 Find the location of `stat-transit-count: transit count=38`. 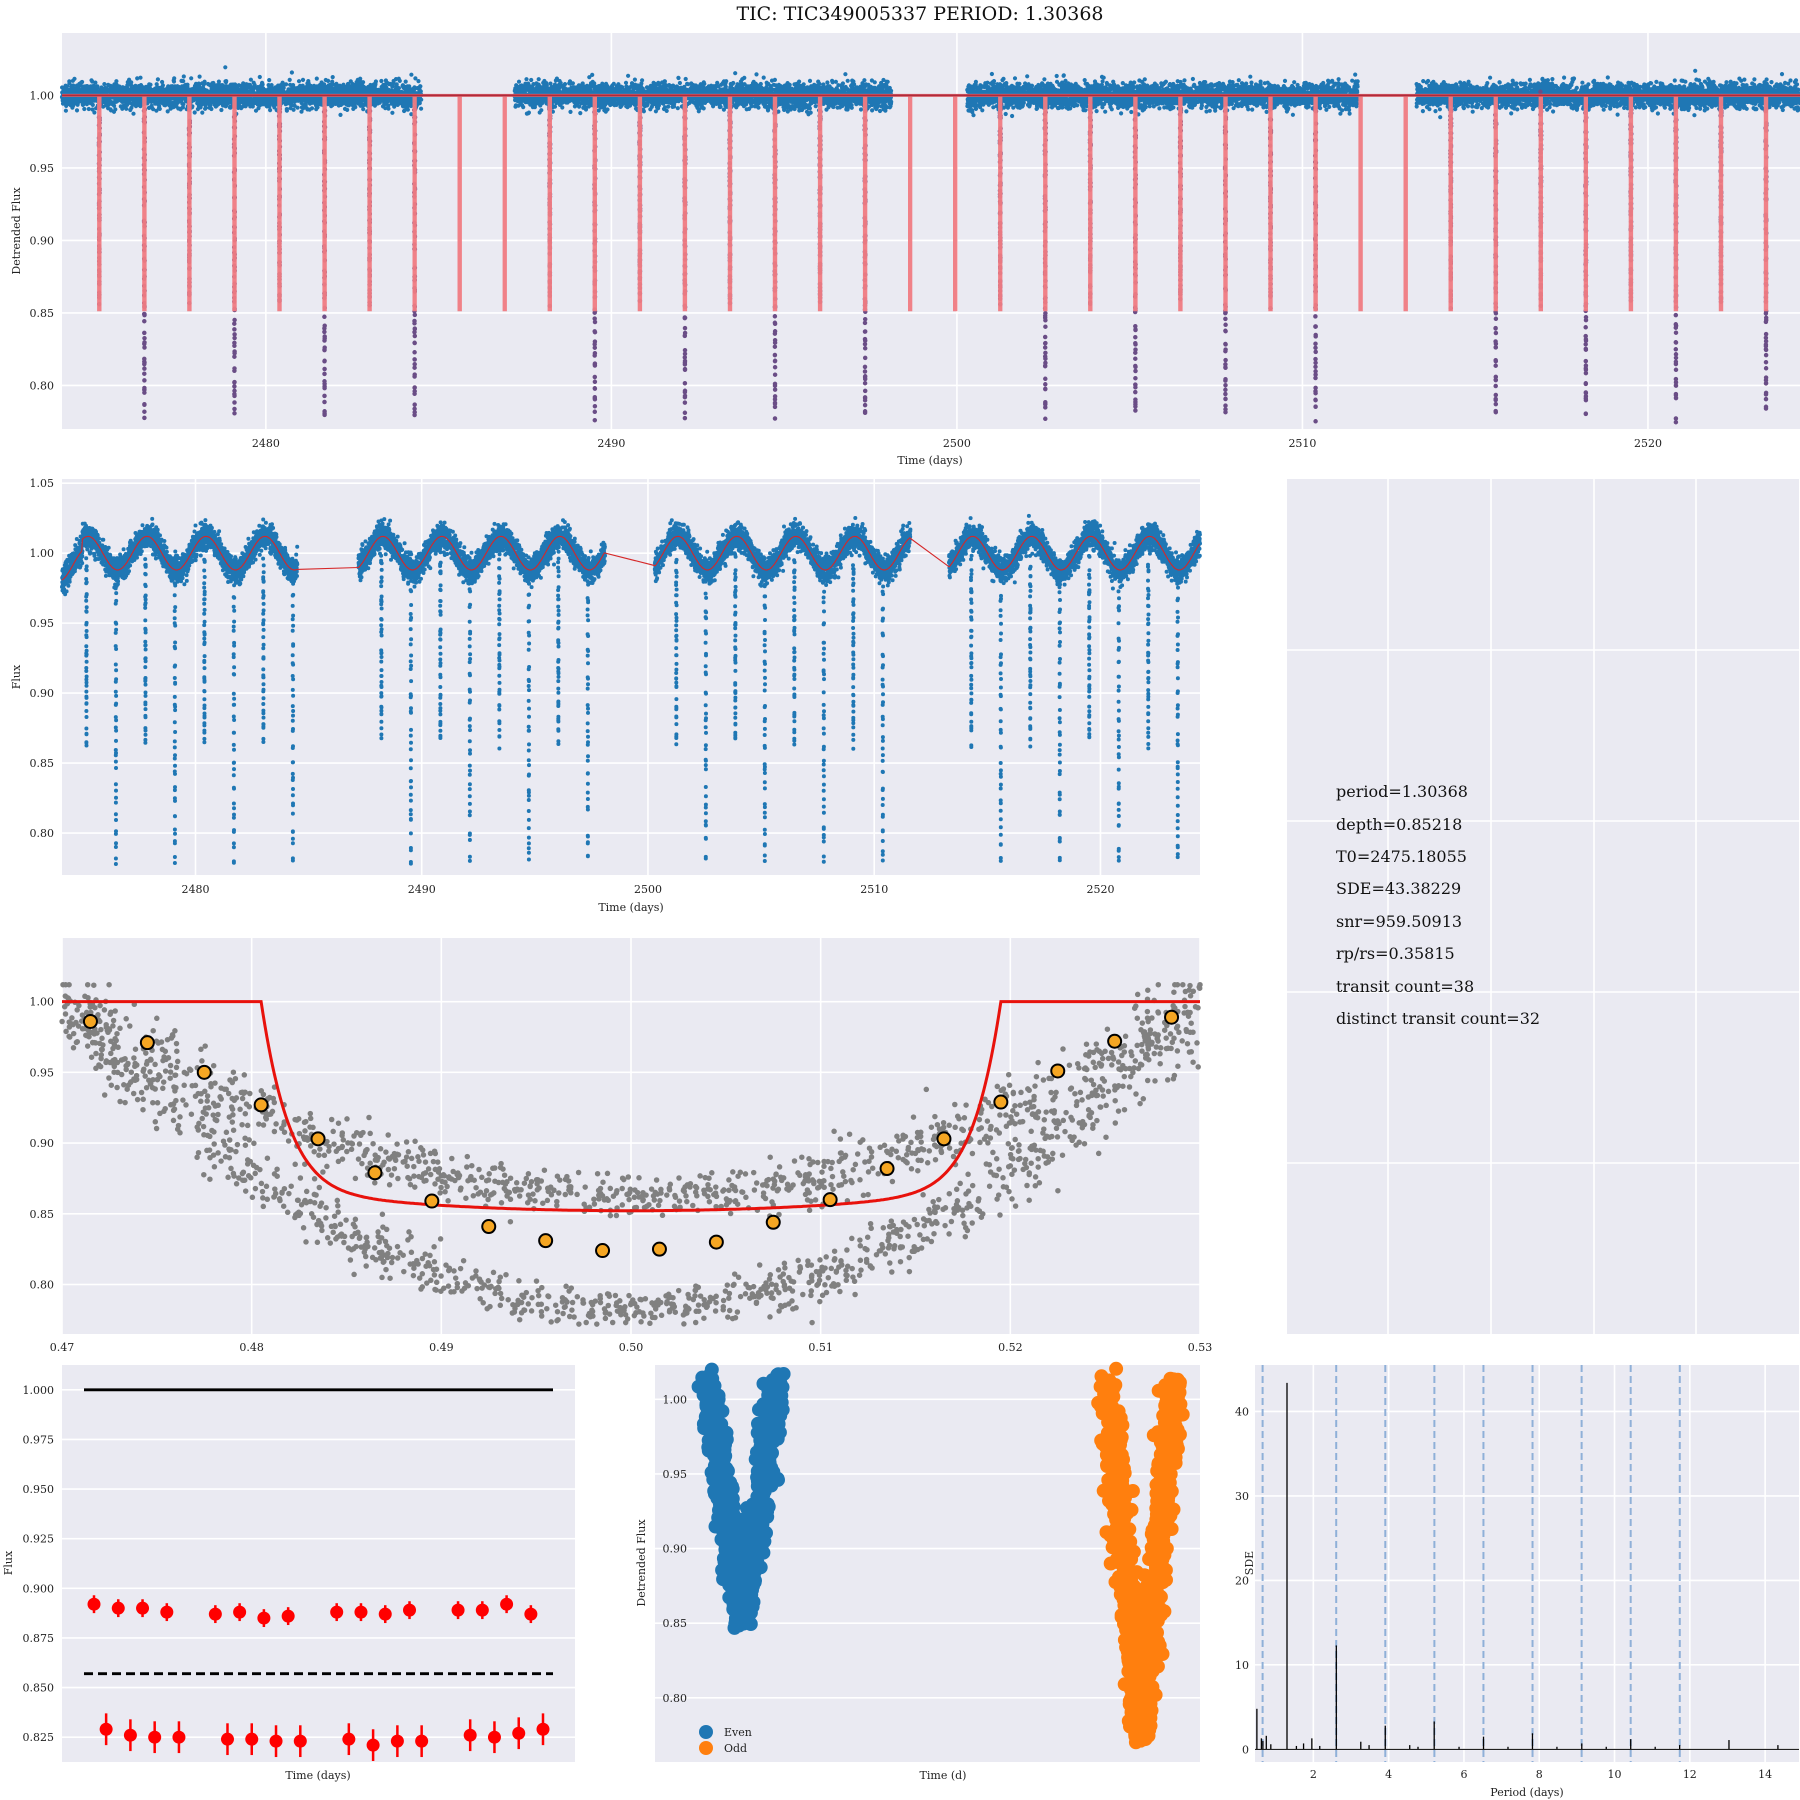

stat-transit-count: transit count=38 is located at coordinates (1405, 986).